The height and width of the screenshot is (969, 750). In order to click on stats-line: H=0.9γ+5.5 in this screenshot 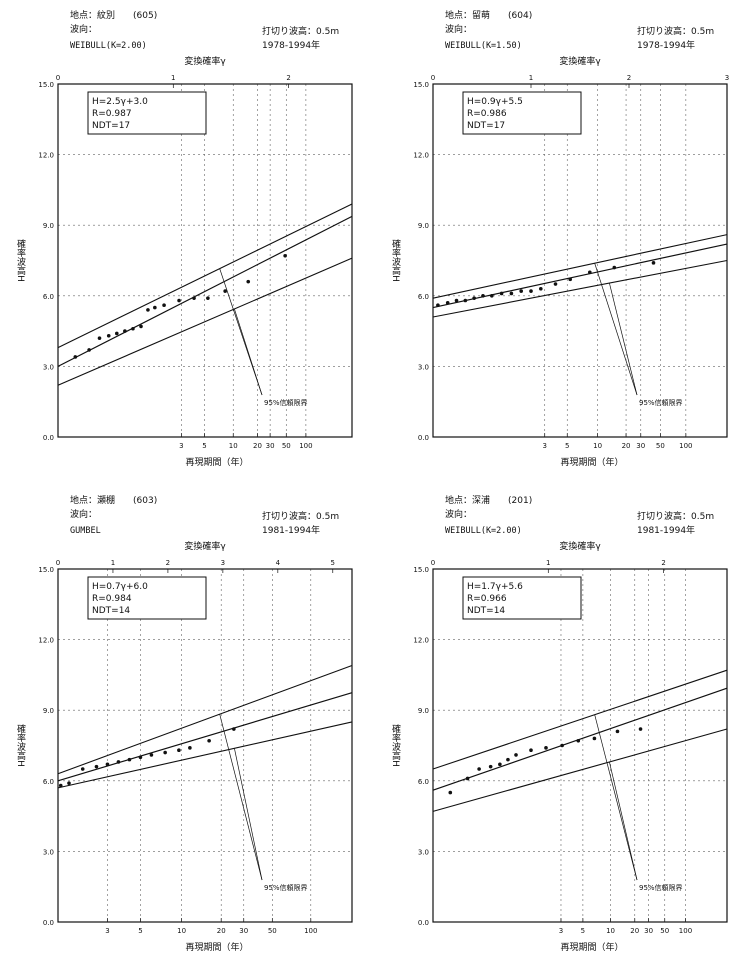, I will do `click(495, 102)`.